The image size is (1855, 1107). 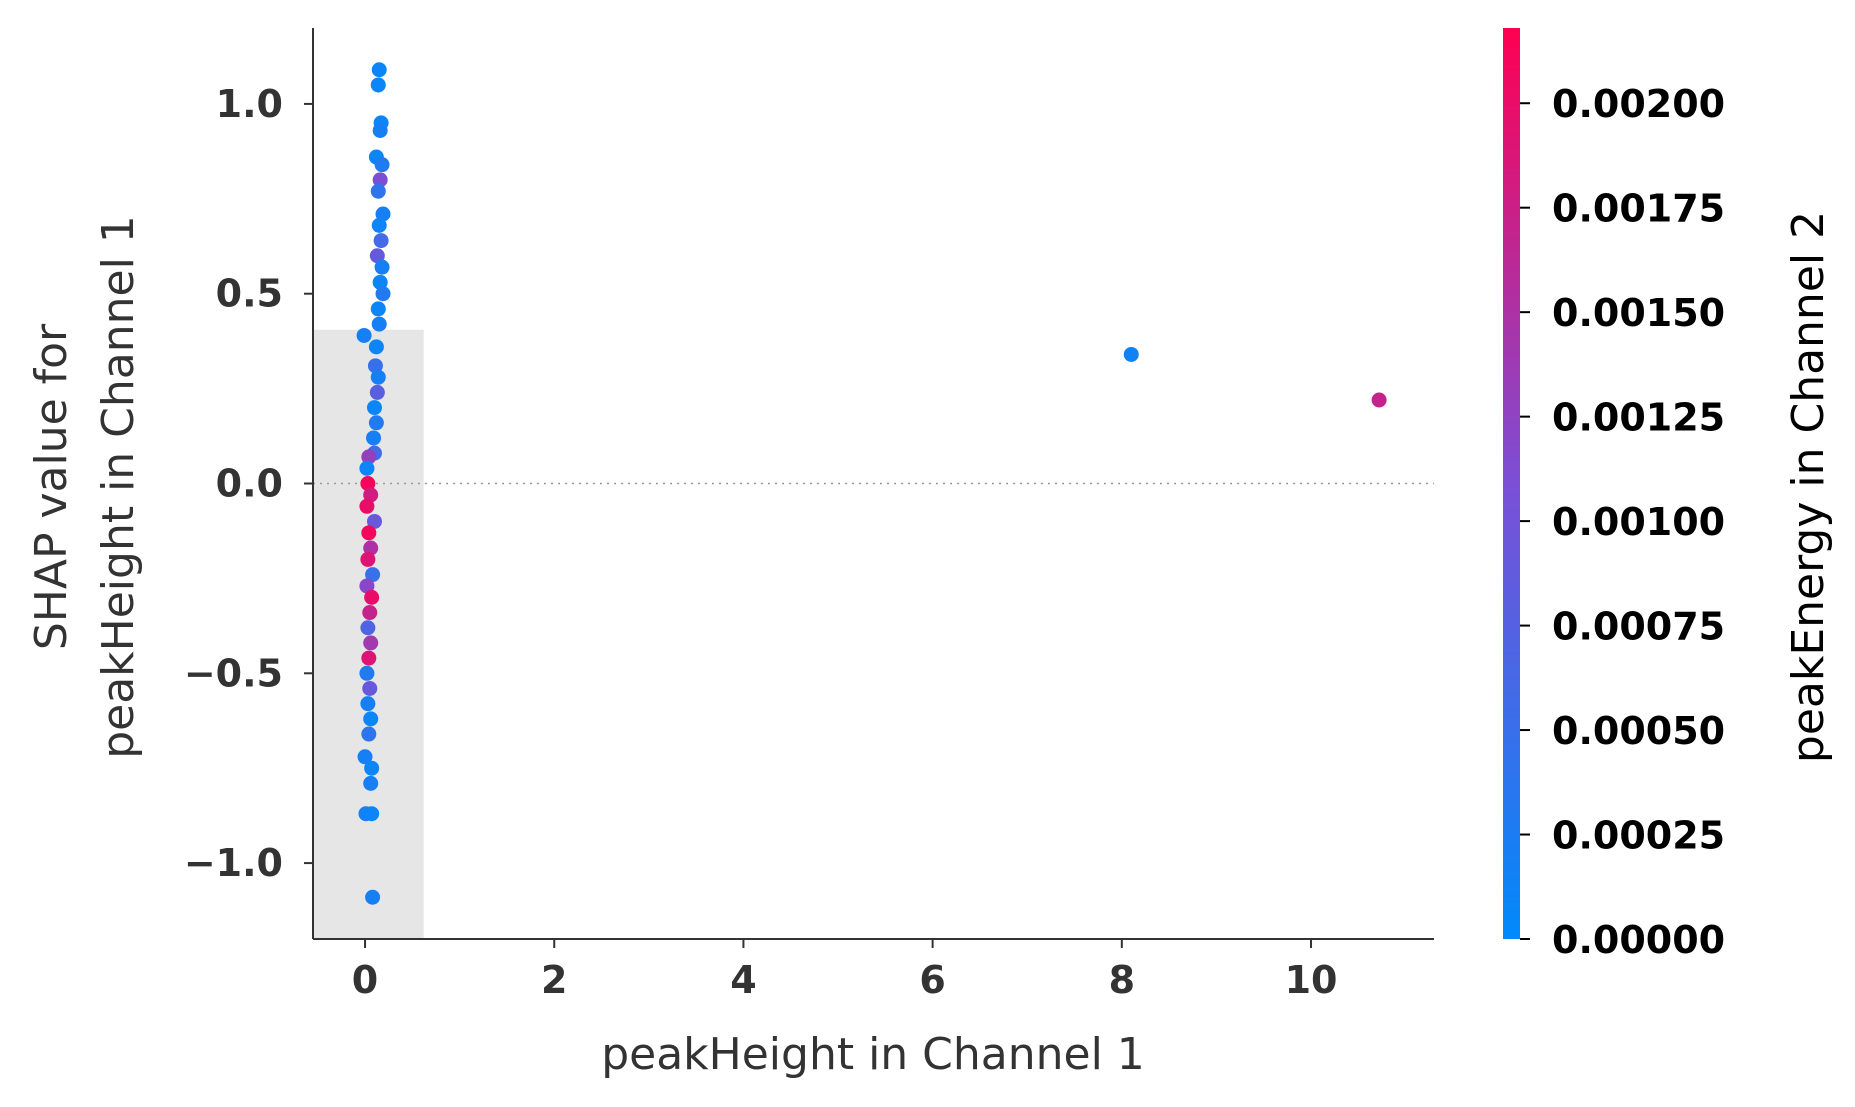 What do you see at coordinates (932, 980) in the screenshot?
I see `x-tick-label-3: 6` at bounding box center [932, 980].